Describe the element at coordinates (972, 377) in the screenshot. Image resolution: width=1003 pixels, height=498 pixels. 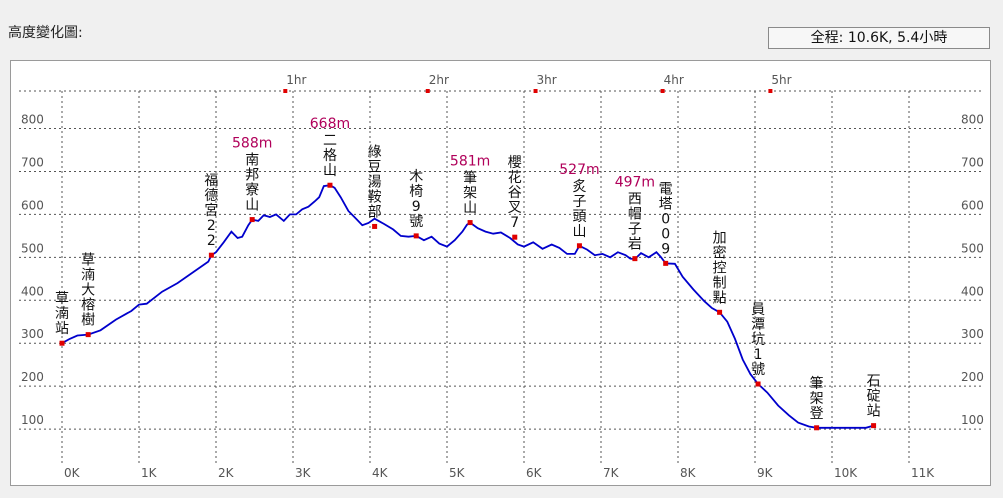
I see `y-tick-label-right: 200` at that location.